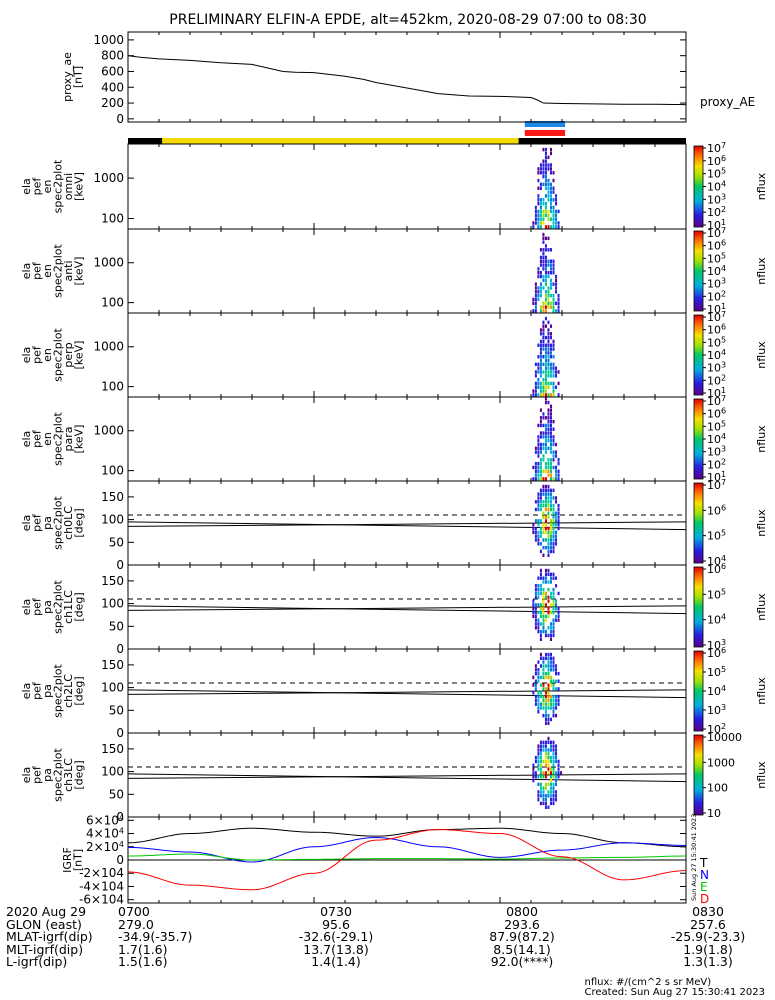 The image size is (775, 1000). Describe the element at coordinates (716, 414) in the screenshot. I see `colorbar-tick-label: 106` at that location.